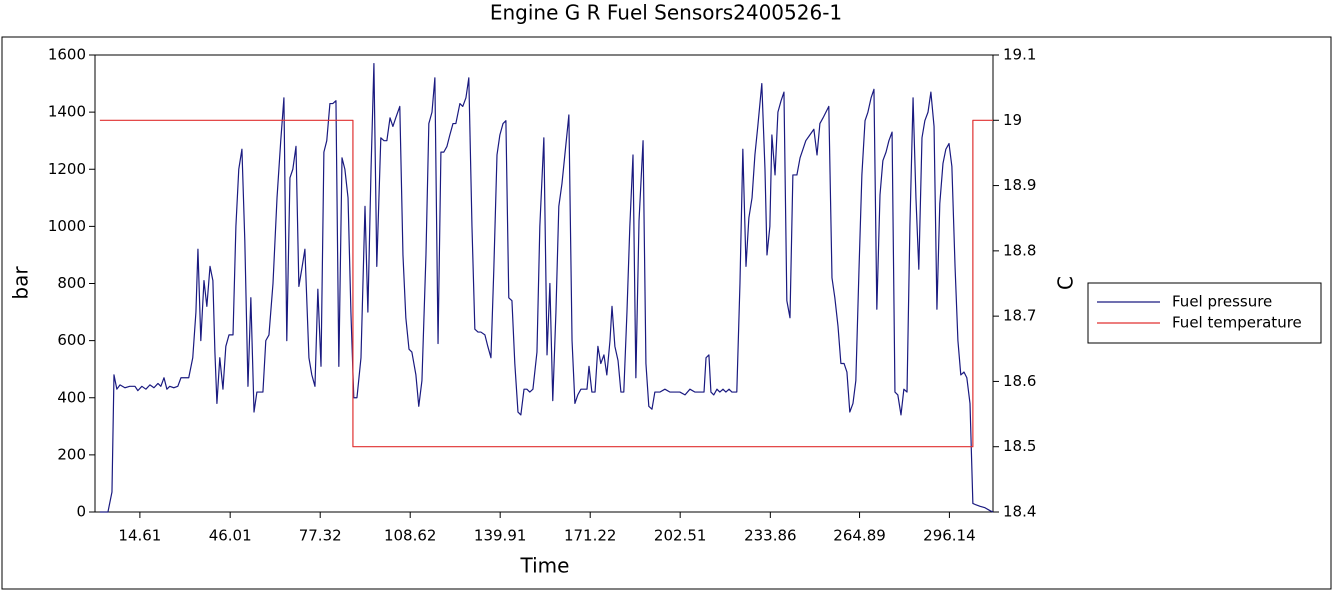 The height and width of the screenshot is (591, 1333). Describe the element at coordinates (1019, 381) in the screenshot. I see `y2-tick-label: 18.6` at that location.